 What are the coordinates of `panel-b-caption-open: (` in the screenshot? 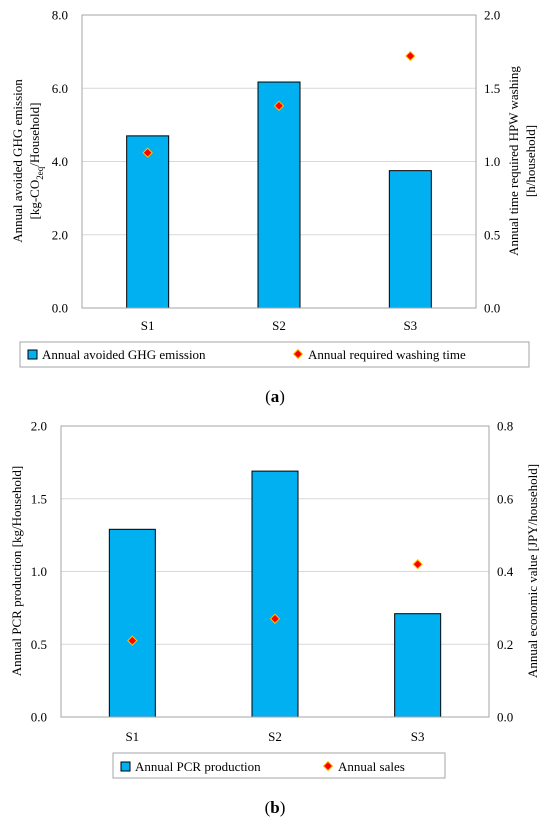 It's located at (268, 807).